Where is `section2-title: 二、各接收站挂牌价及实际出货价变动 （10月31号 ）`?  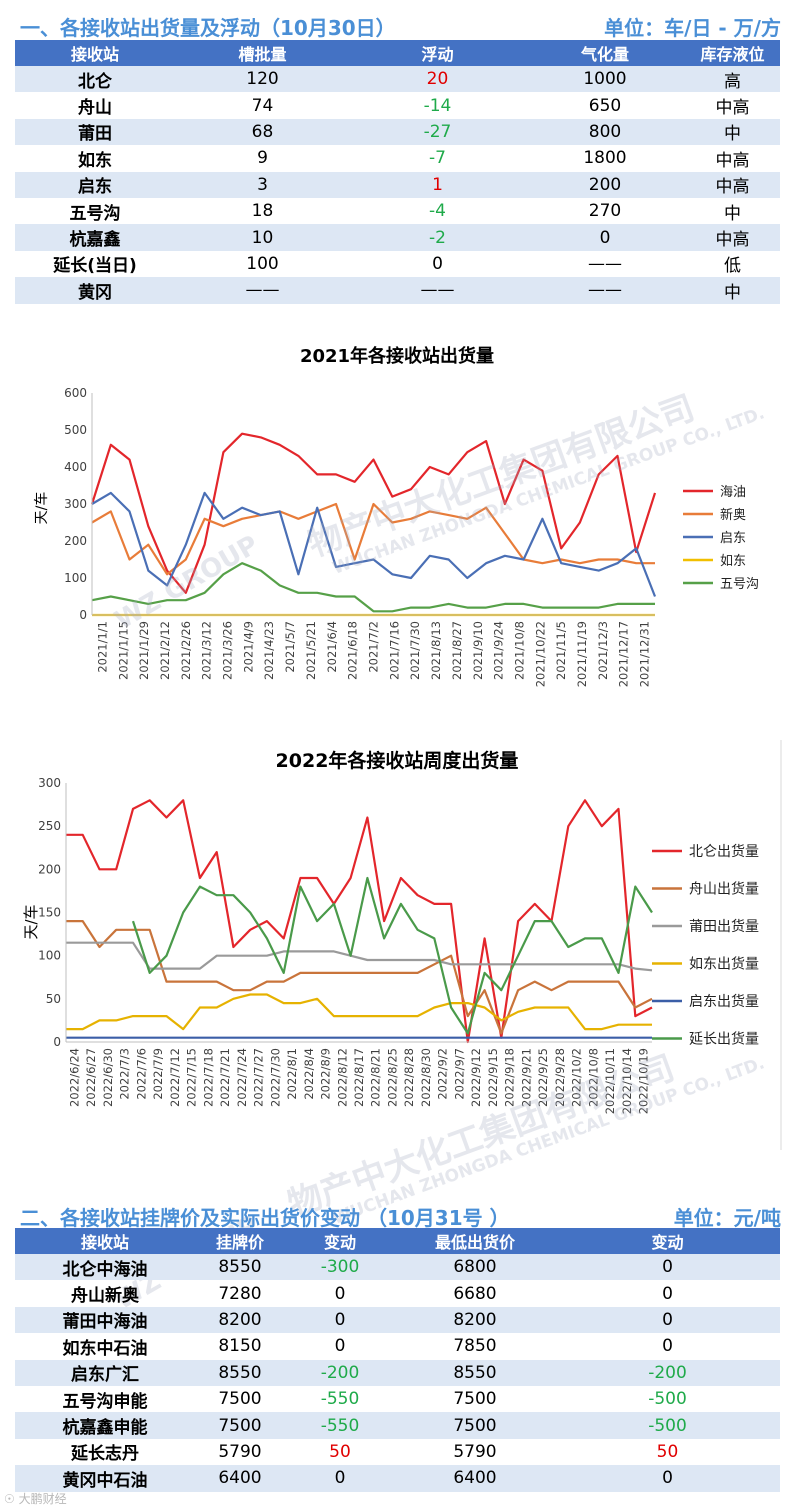 section2-title: 二、各接收站挂牌价及实际出货价变动 （10月31号 ） is located at coordinates (265, 1218).